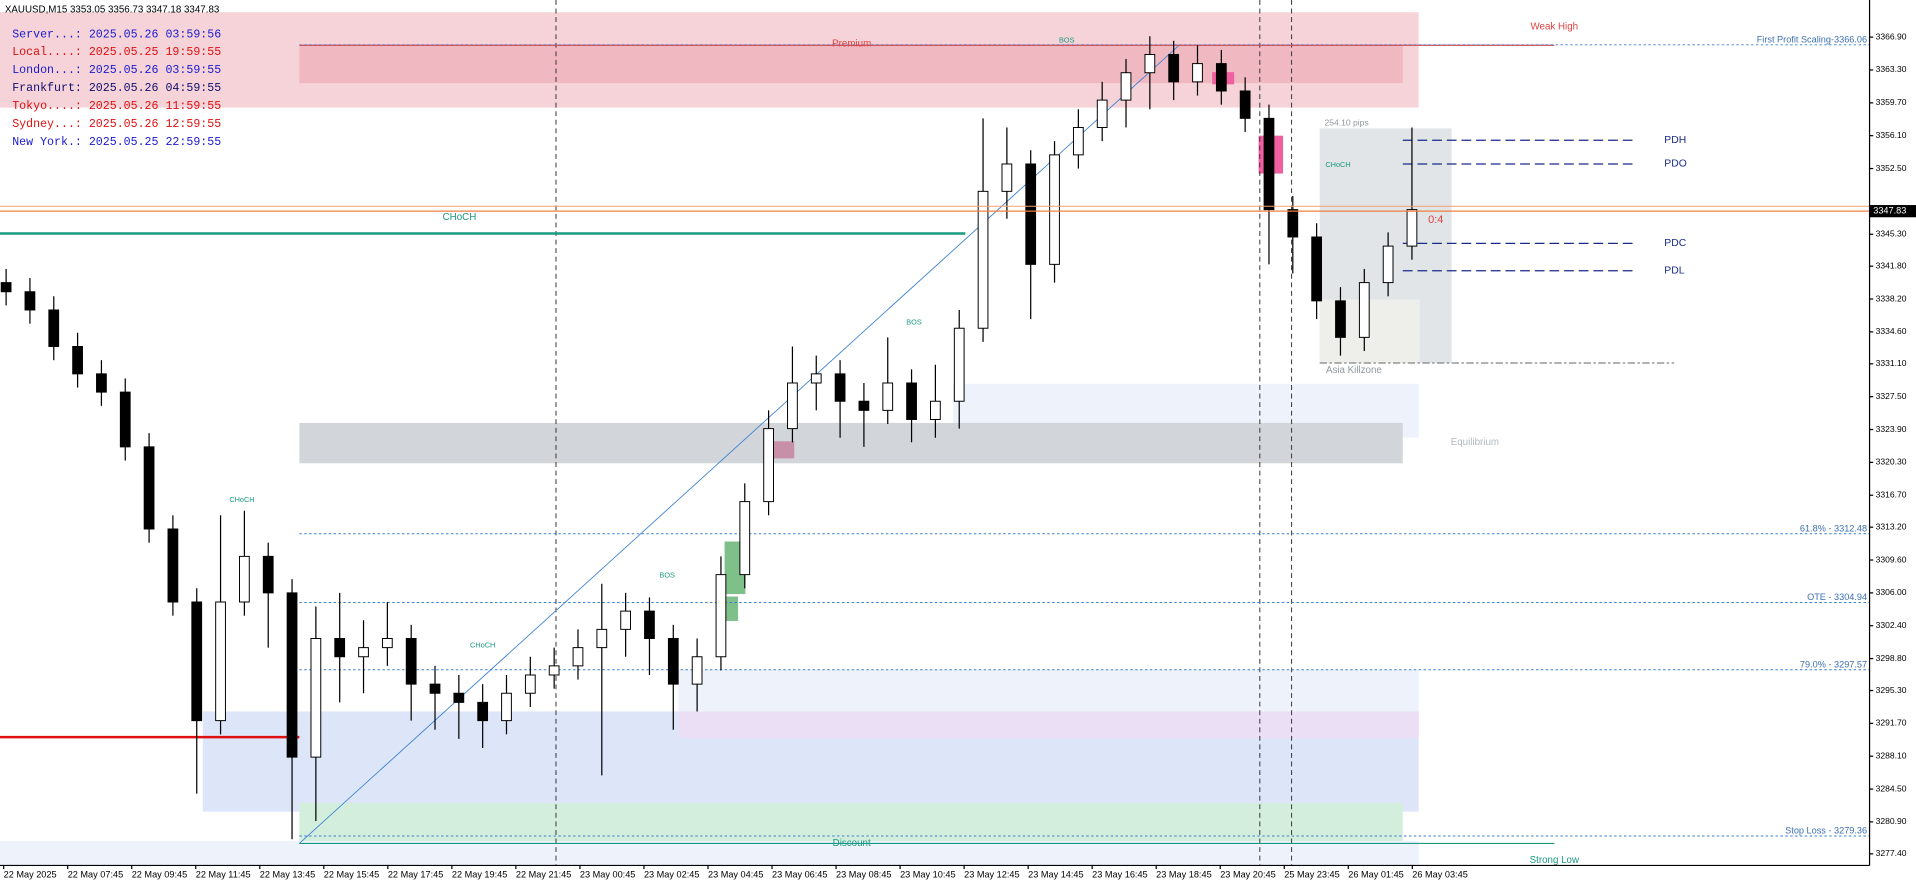 This screenshot has width=1916, height=890. I want to click on y-tick-label: 3298.80, so click(1891, 658).